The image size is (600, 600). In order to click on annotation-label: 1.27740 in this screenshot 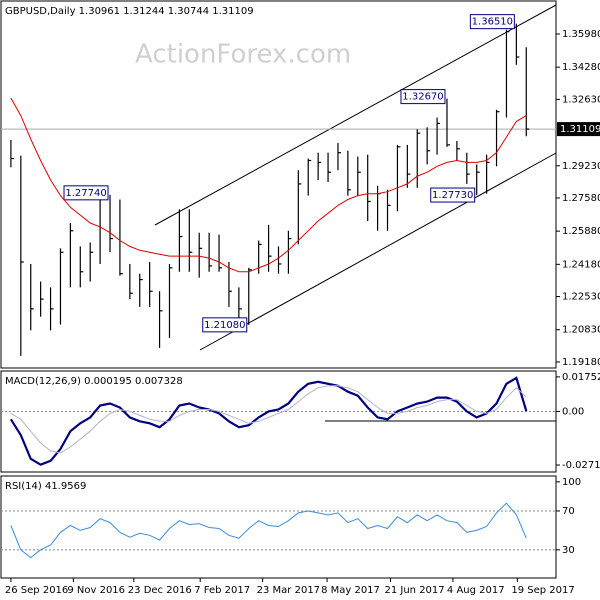, I will do `click(85, 193)`.